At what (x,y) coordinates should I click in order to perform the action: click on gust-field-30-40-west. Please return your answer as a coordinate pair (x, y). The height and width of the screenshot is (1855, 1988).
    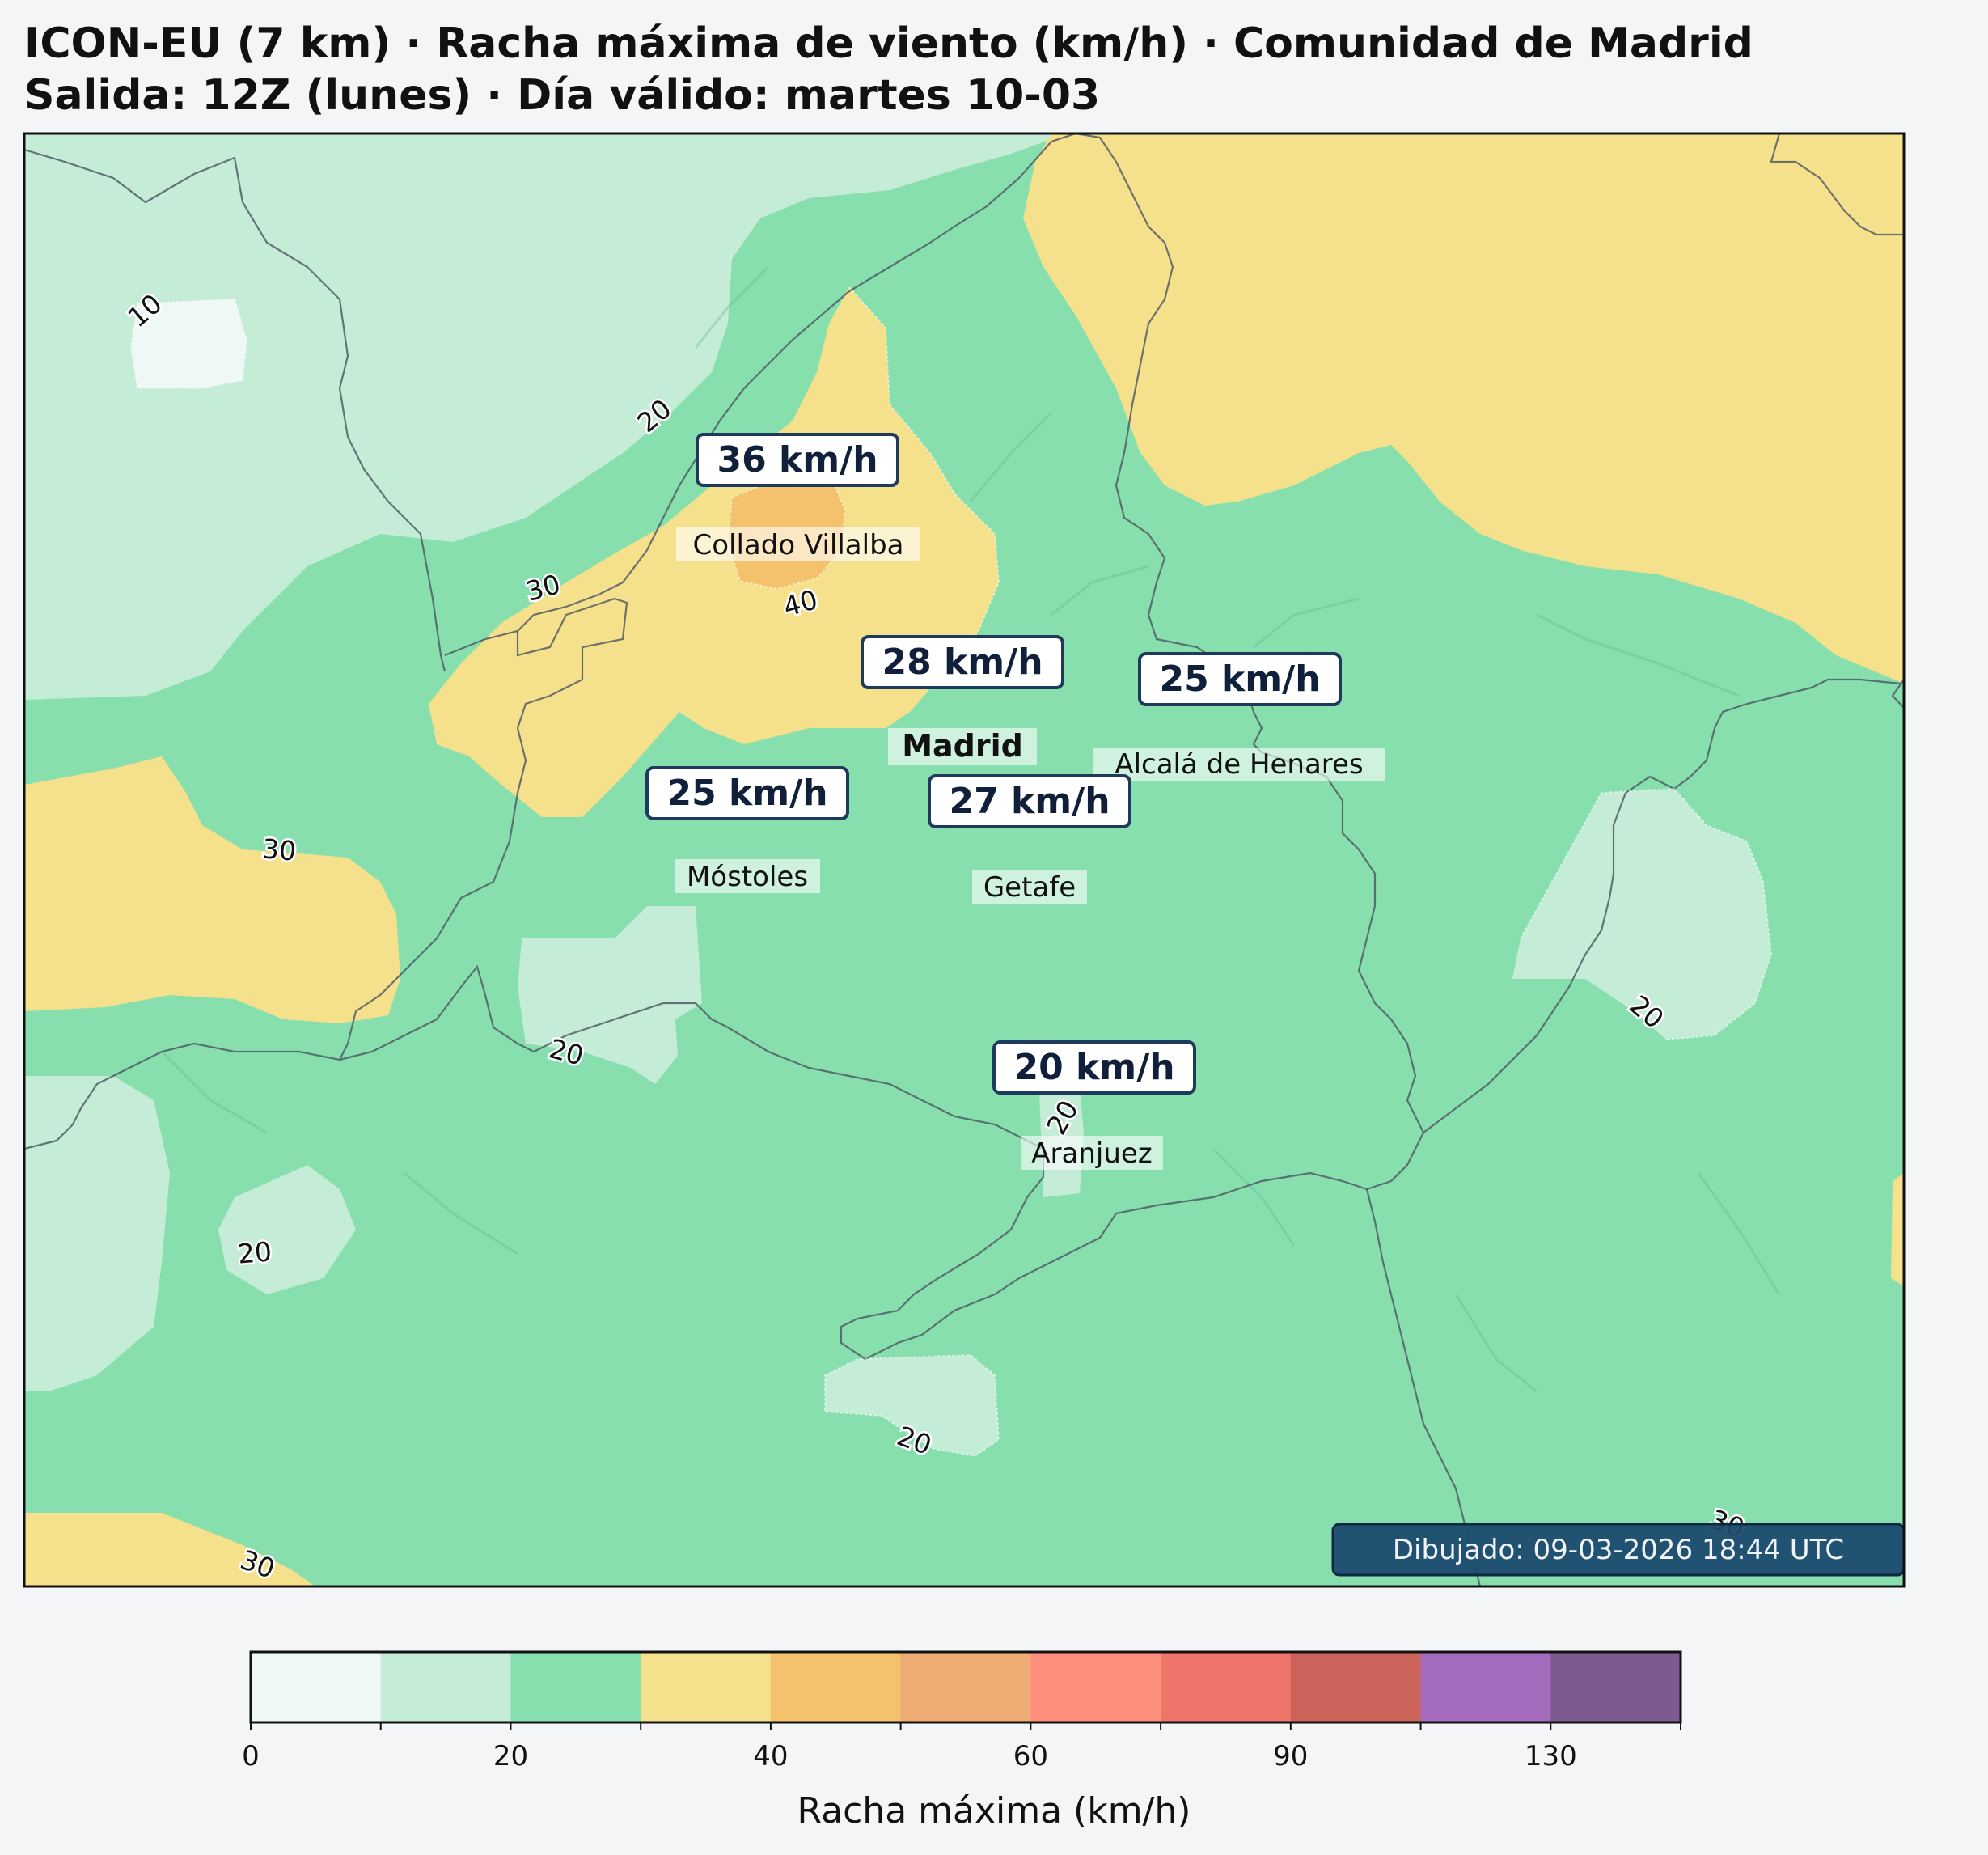
    Looking at the image, I should click on (212, 890).